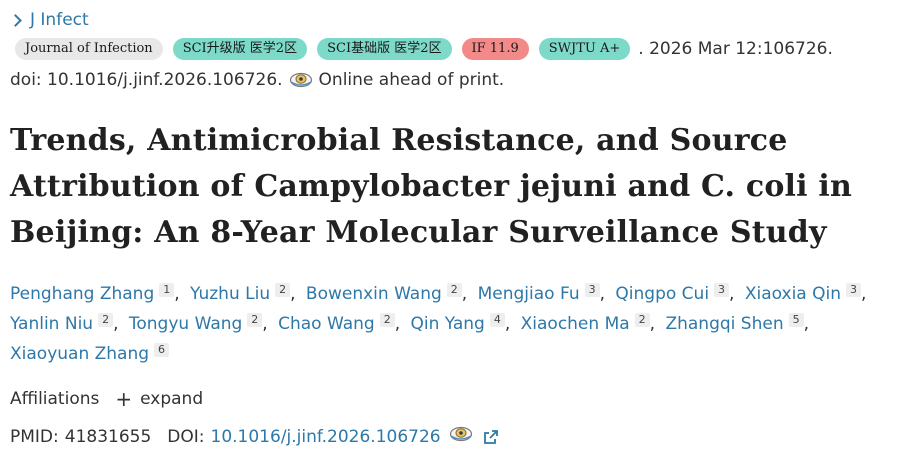 The image size is (909, 456). What do you see at coordinates (411, 80) in the screenshot?
I see `publication-status: Online ahead of print.` at bounding box center [411, 80].